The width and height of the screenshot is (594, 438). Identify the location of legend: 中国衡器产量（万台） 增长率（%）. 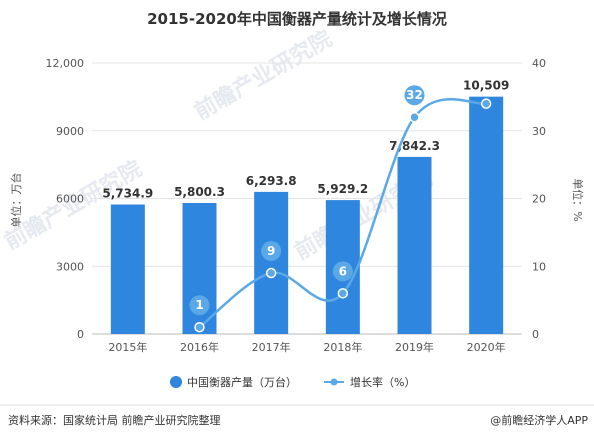
(292, 382).